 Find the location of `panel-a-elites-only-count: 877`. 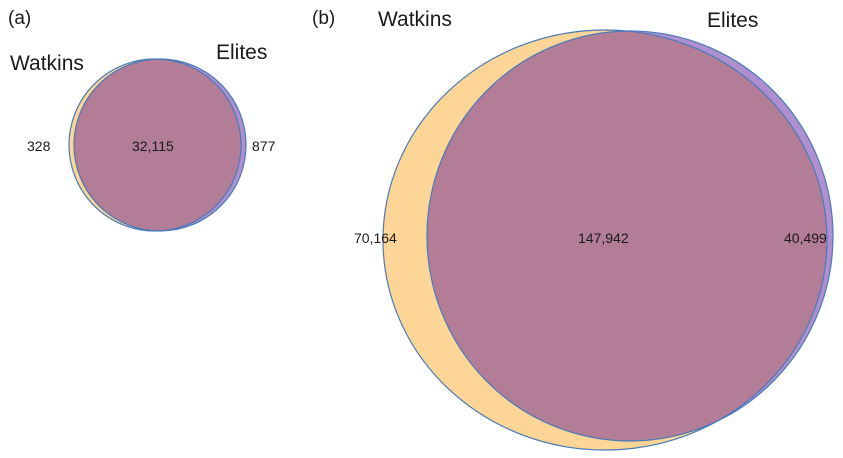

panel-a-elites-only-count: 877 is located at coordinates (264, 146).